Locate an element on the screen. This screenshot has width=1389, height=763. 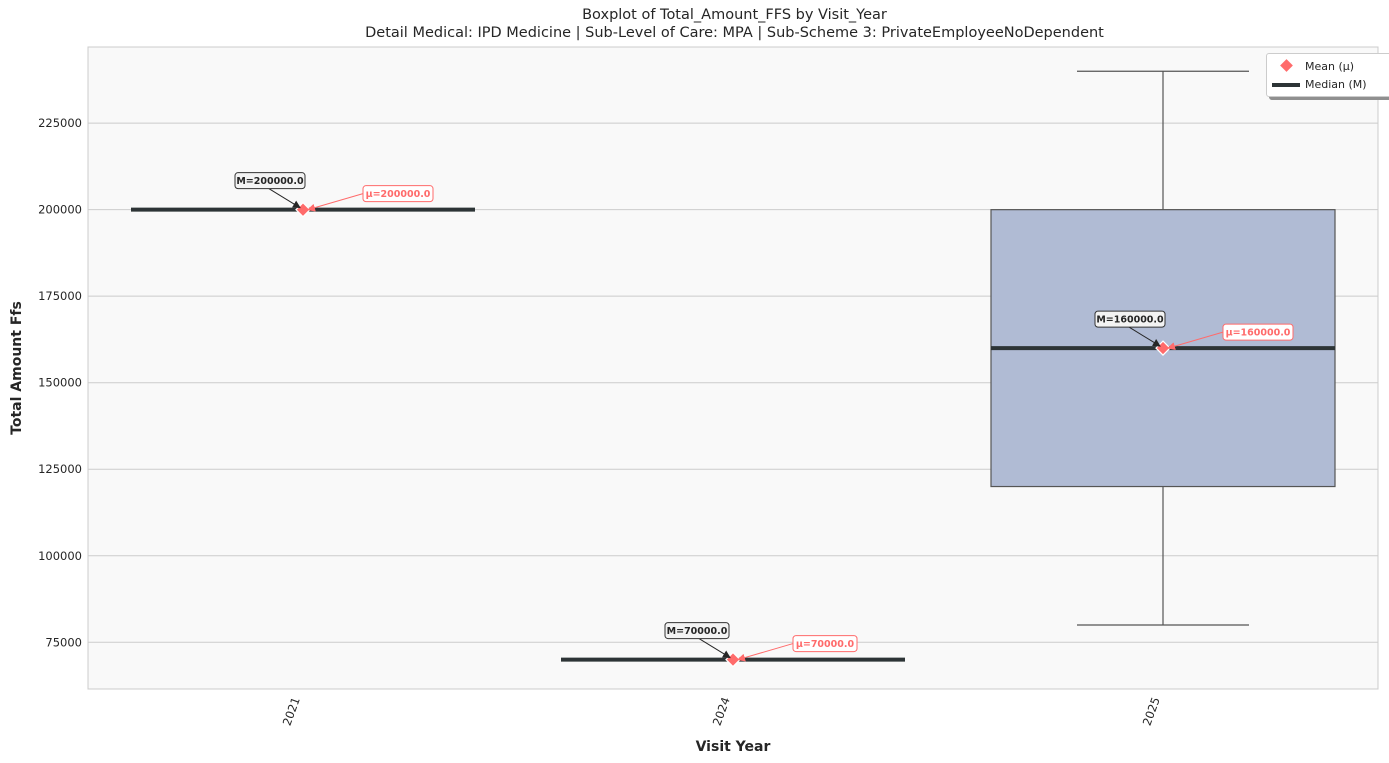
median-label: M=160000.0 is located at coordinates (1130, 320).